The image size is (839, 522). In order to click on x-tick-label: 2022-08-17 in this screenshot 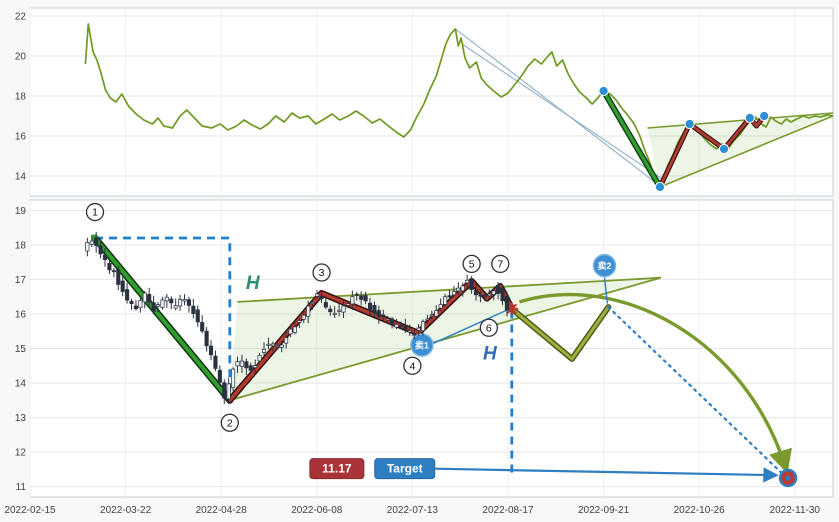, I will do `click(508, 510)`.